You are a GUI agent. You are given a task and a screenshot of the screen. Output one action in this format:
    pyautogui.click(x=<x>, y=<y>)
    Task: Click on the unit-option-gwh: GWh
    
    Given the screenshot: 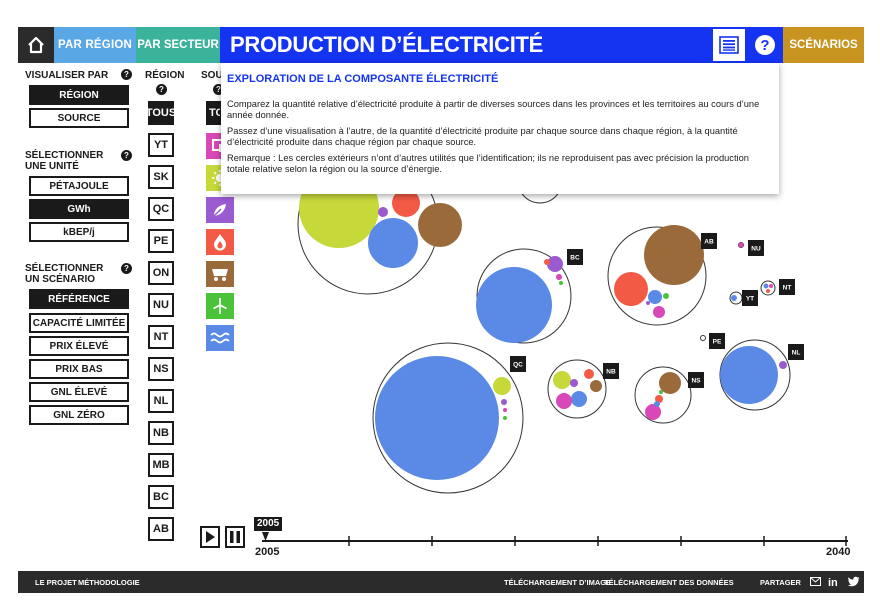 What is the action you would take?
    pyautogui.click(x=79, y=209)
    